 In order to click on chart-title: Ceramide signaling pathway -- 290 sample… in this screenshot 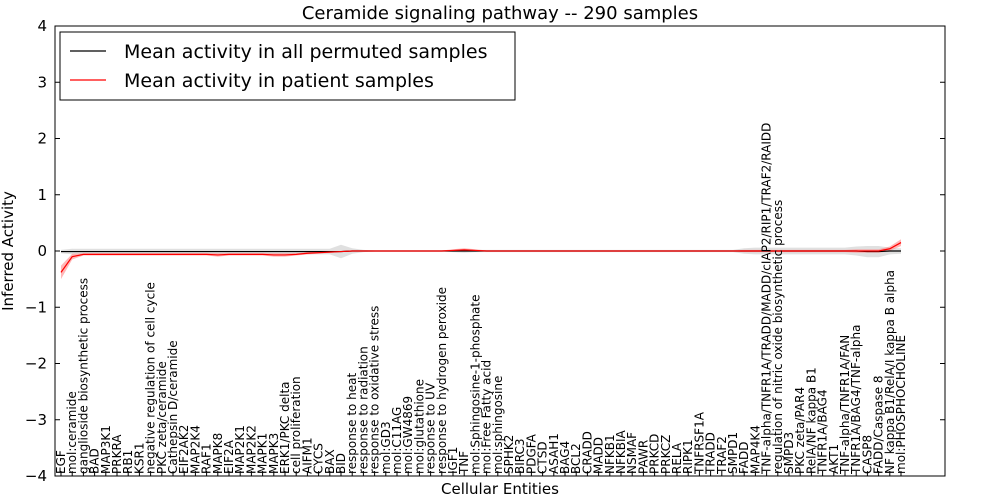, I will do `click(500, 13)`.